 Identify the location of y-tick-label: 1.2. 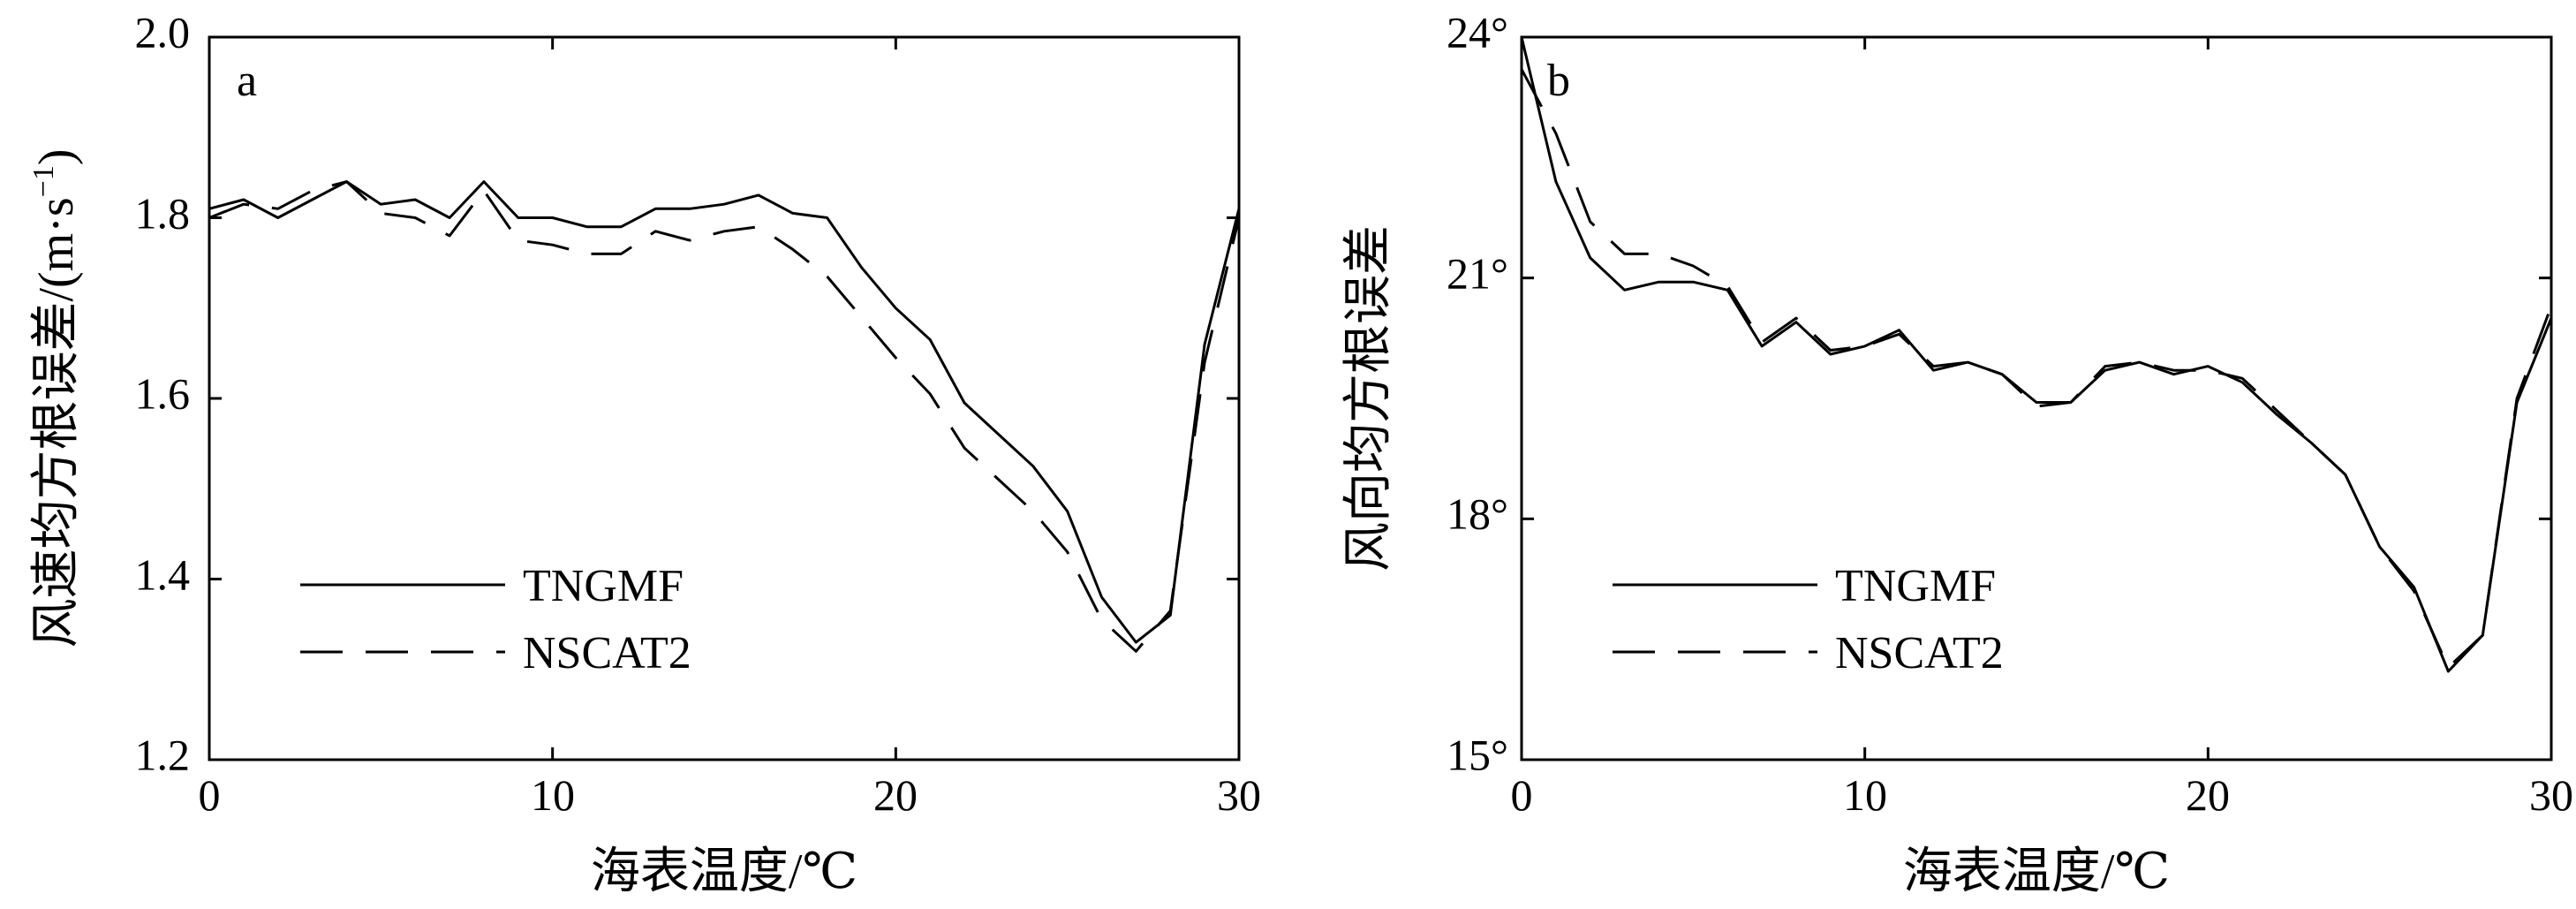
(163, 754).